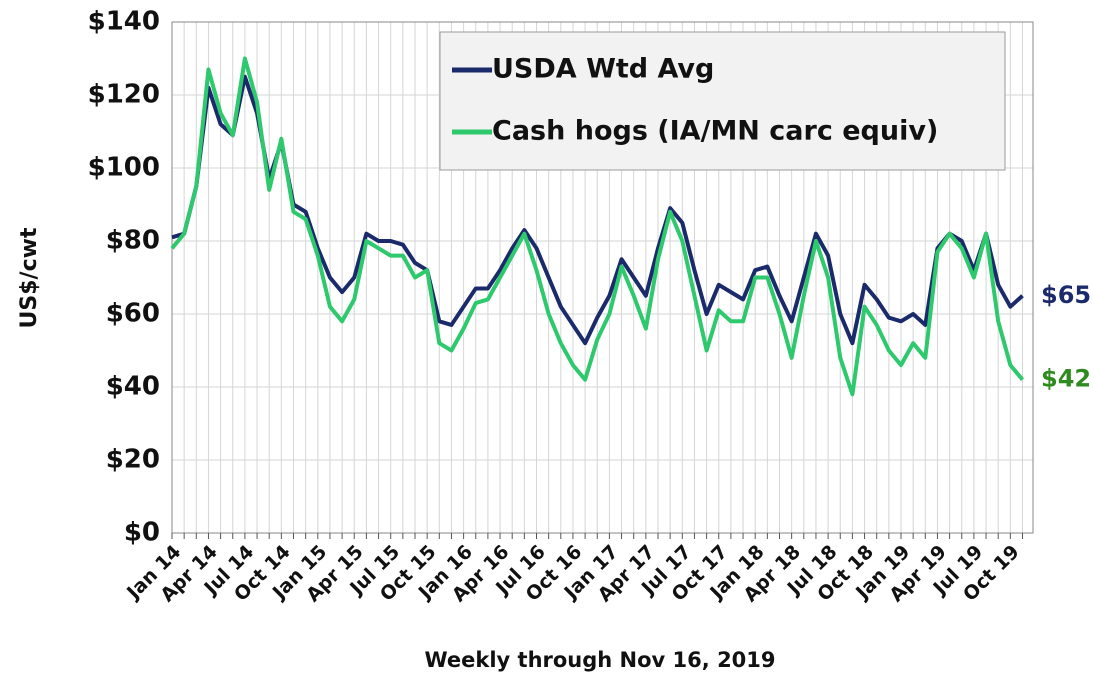 The image size is (1094, 679). What do you see at coordinates (124, 168) in the screenshot?
I see `y-tick-label: $100` at bounding box center [124, 168].